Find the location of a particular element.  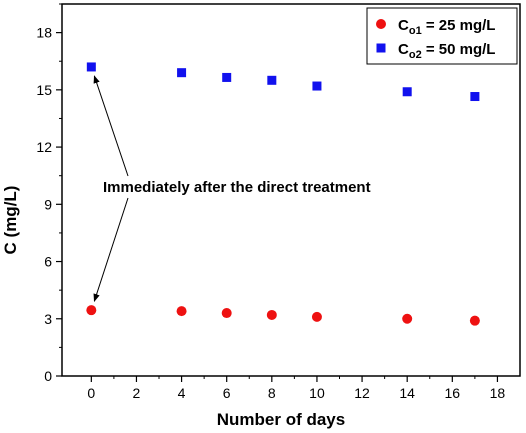

legend-label: Co1 = 25 mg/L is located at coordinates (446, 27).